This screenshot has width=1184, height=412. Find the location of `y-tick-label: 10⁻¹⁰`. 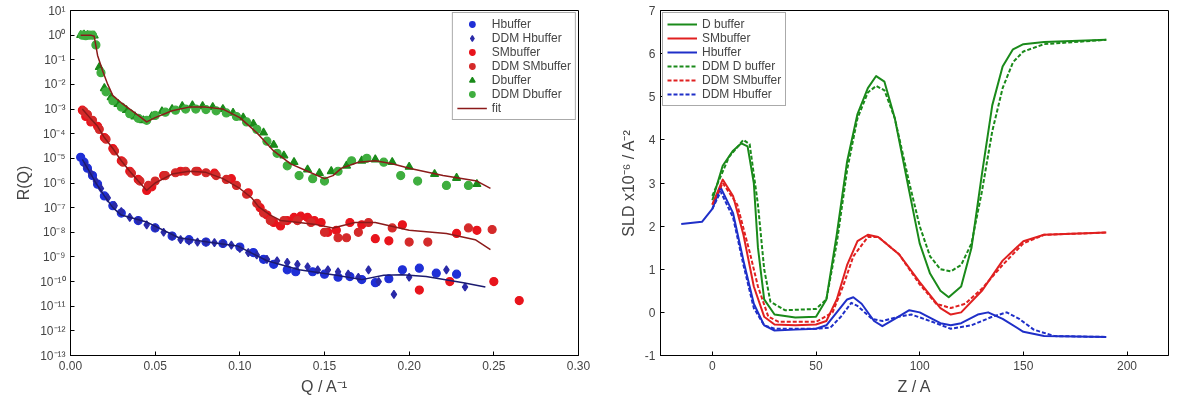

y-tick-label: 10⁻¹⁰ is located at coordinates (53, 281).